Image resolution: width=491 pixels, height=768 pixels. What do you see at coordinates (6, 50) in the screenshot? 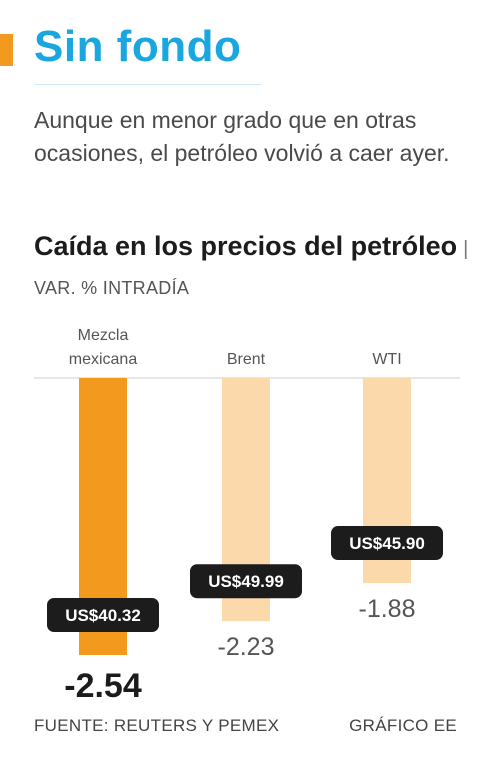
I see `headline-accent-bar` at bounding box center [6, 50].